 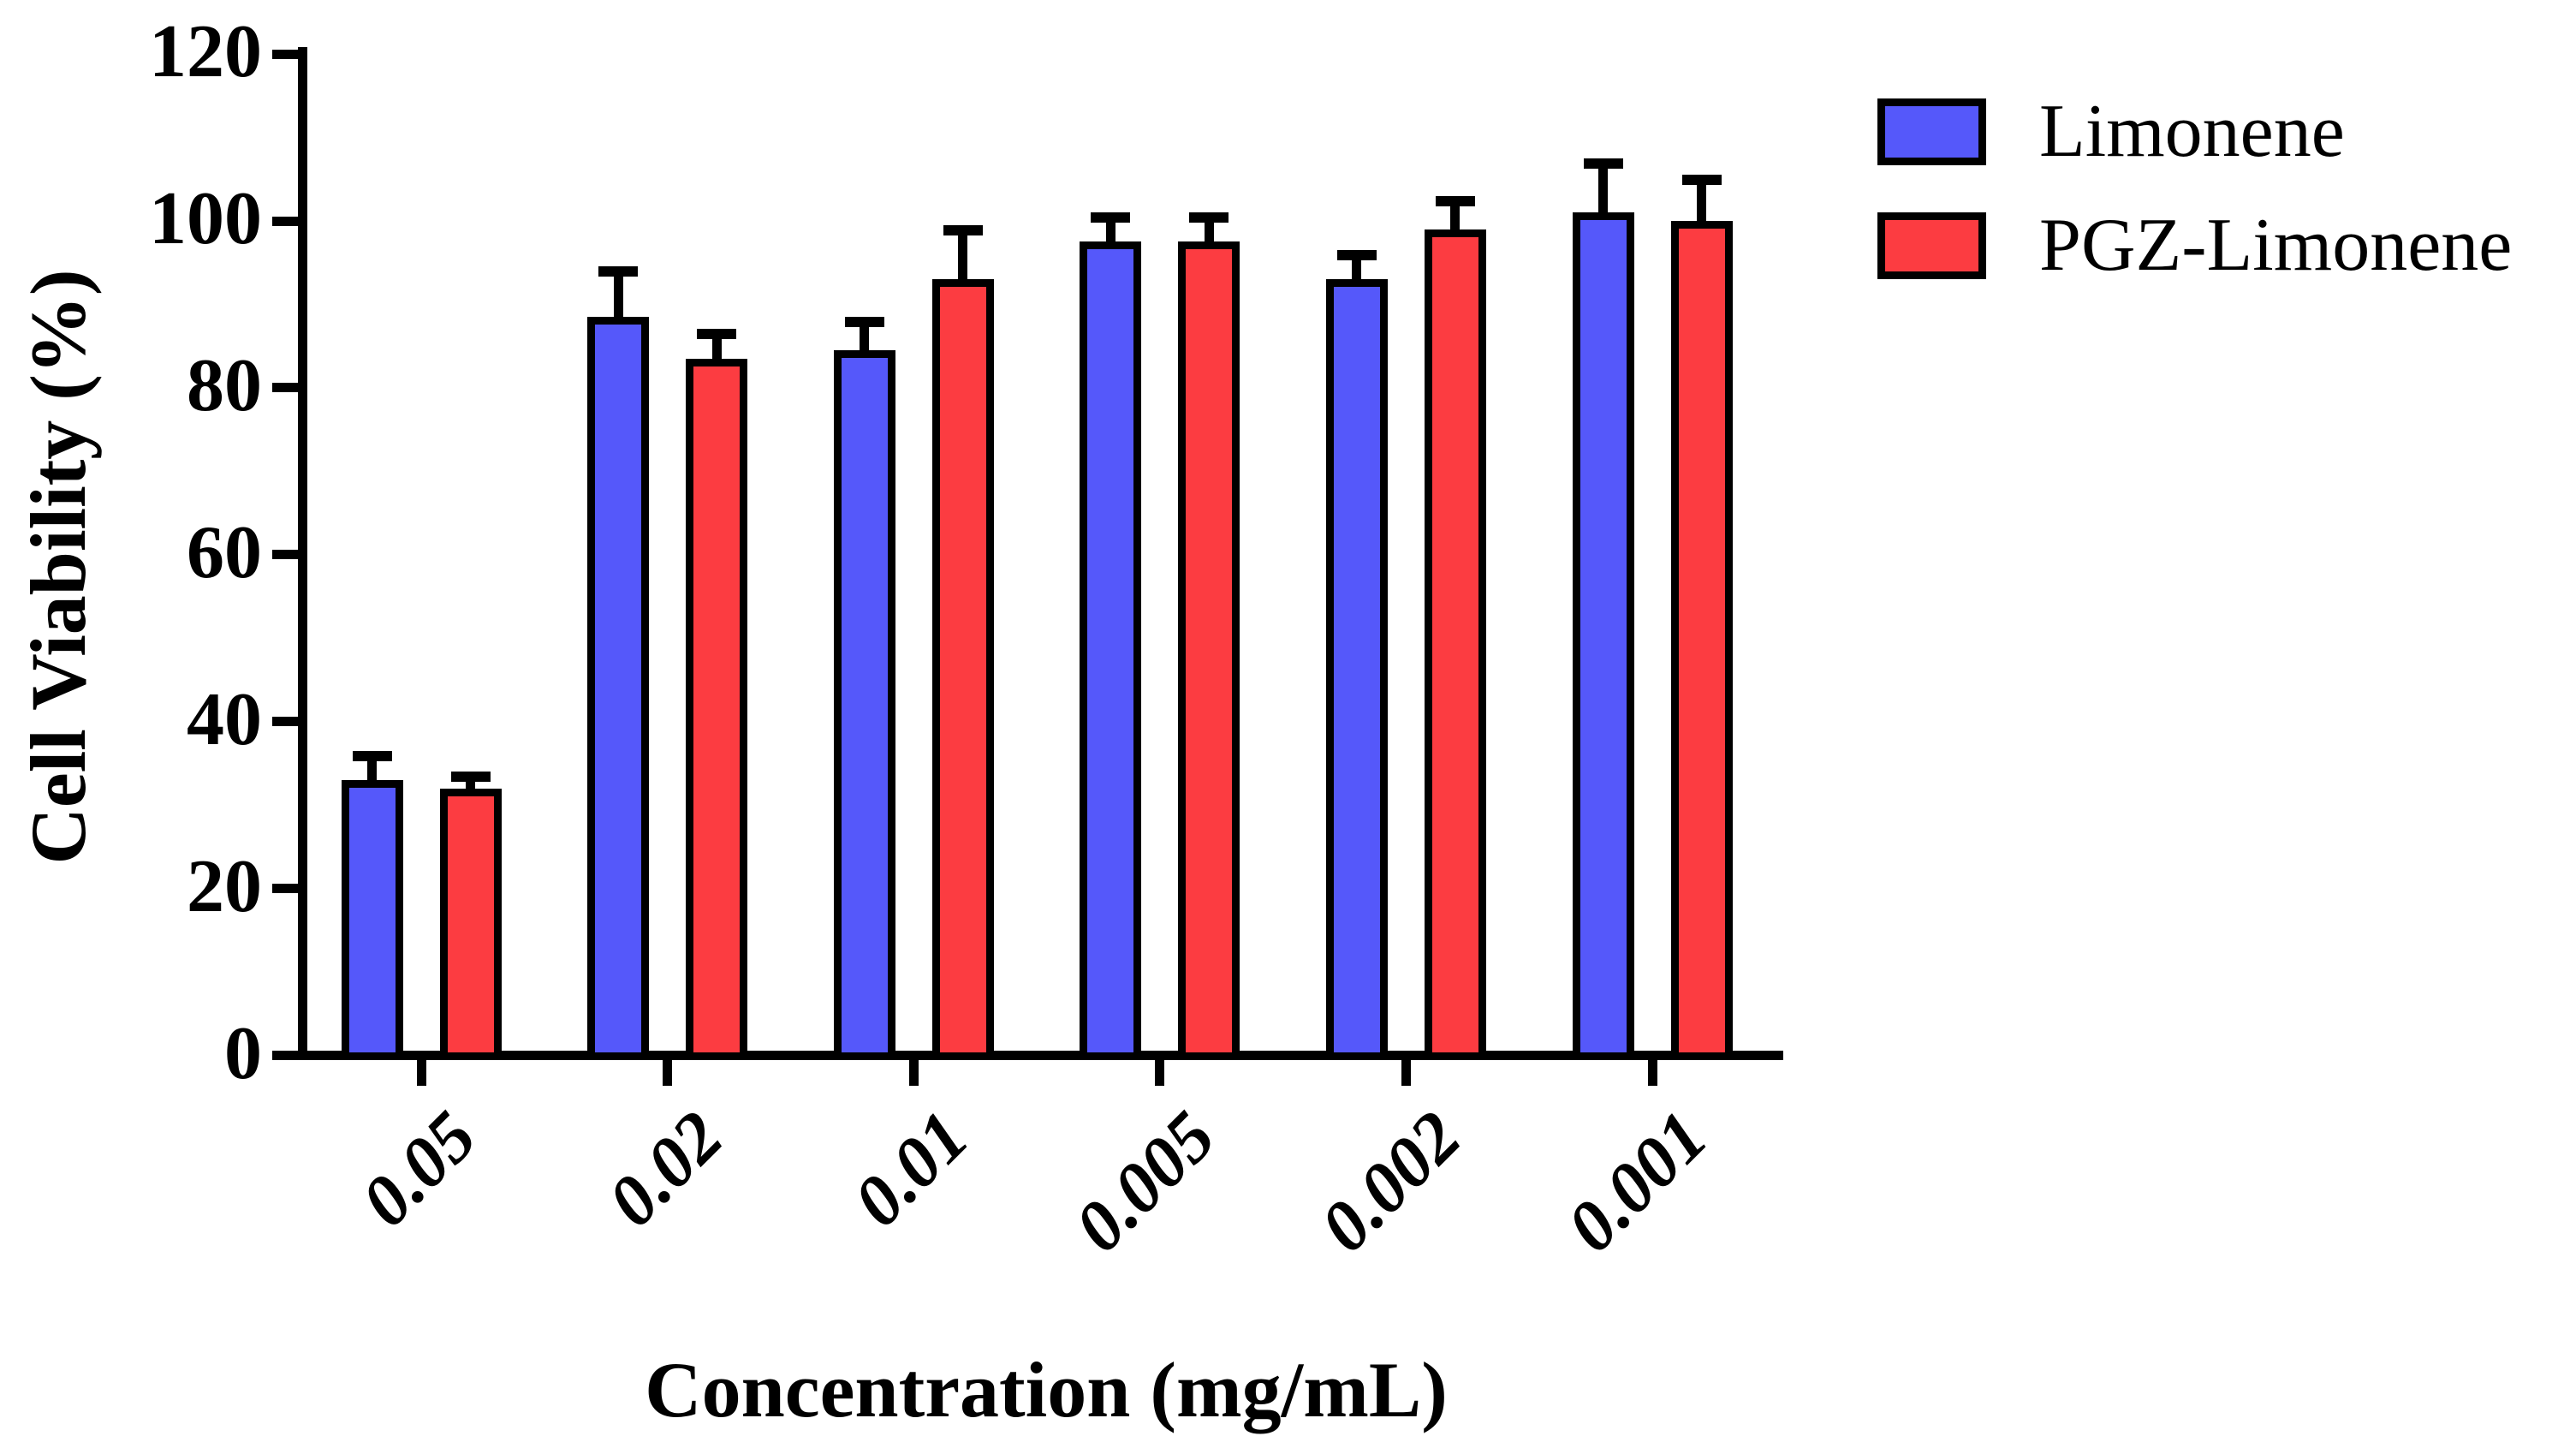 I want to click on error-bar-pgz-limonene-0.05, so click(x=471, y=785).